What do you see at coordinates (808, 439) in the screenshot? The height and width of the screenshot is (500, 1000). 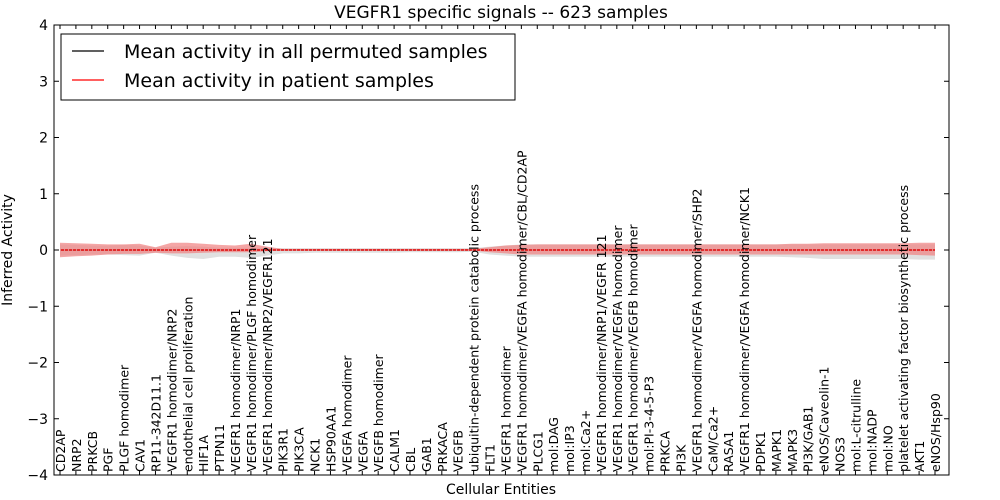 I see `x-tick-label: PI3K/GAB1` at bounding box center [808, 439].